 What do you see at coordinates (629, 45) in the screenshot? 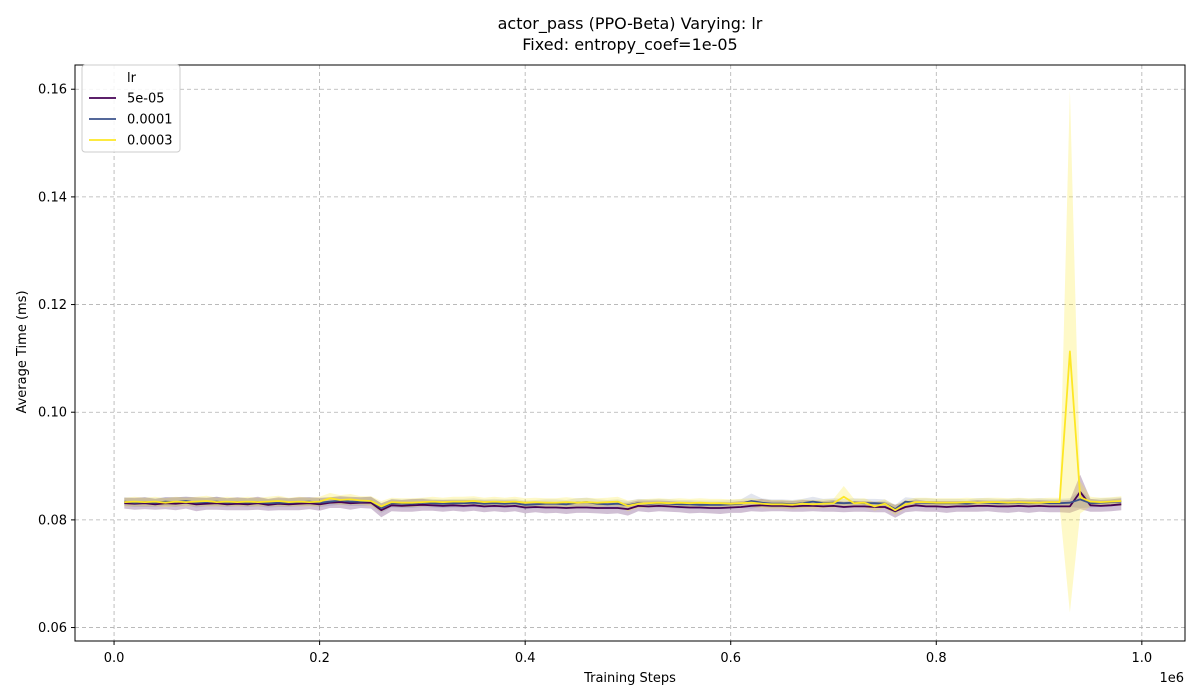
I see `chart-title-line-2: Fixed: entropy_coef=1e-05` at bounding box center [629, 45].